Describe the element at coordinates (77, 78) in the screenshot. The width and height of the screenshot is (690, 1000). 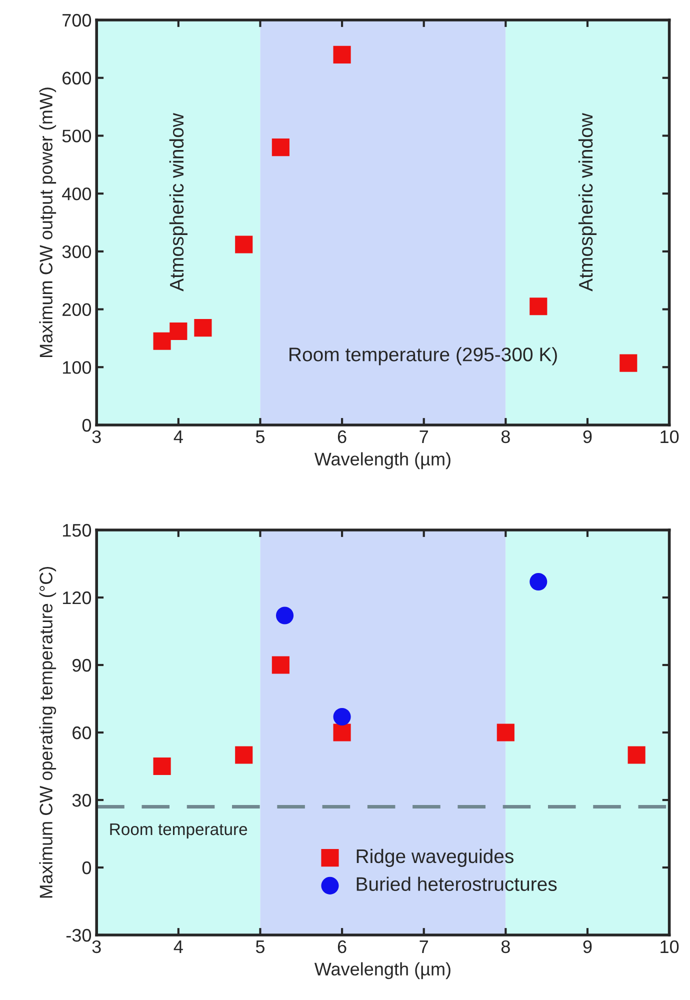
I see `y-tick-label: 600` at that location.